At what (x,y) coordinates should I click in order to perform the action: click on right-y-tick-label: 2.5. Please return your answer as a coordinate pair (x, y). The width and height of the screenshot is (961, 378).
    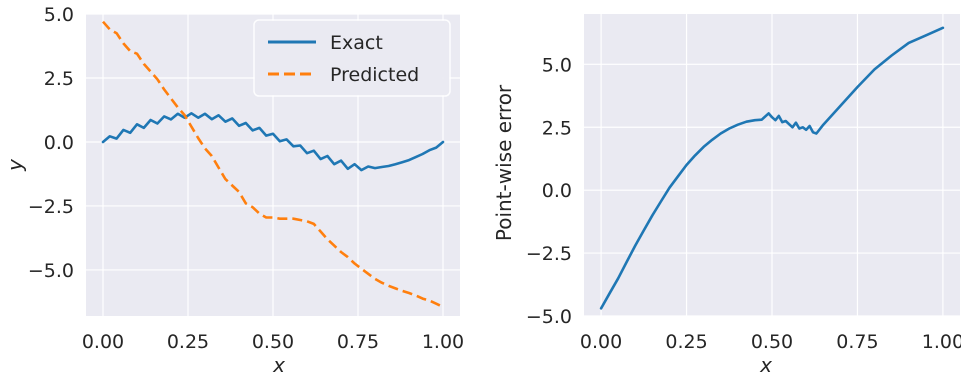
    Looking at the image, I should click on (557, 128).